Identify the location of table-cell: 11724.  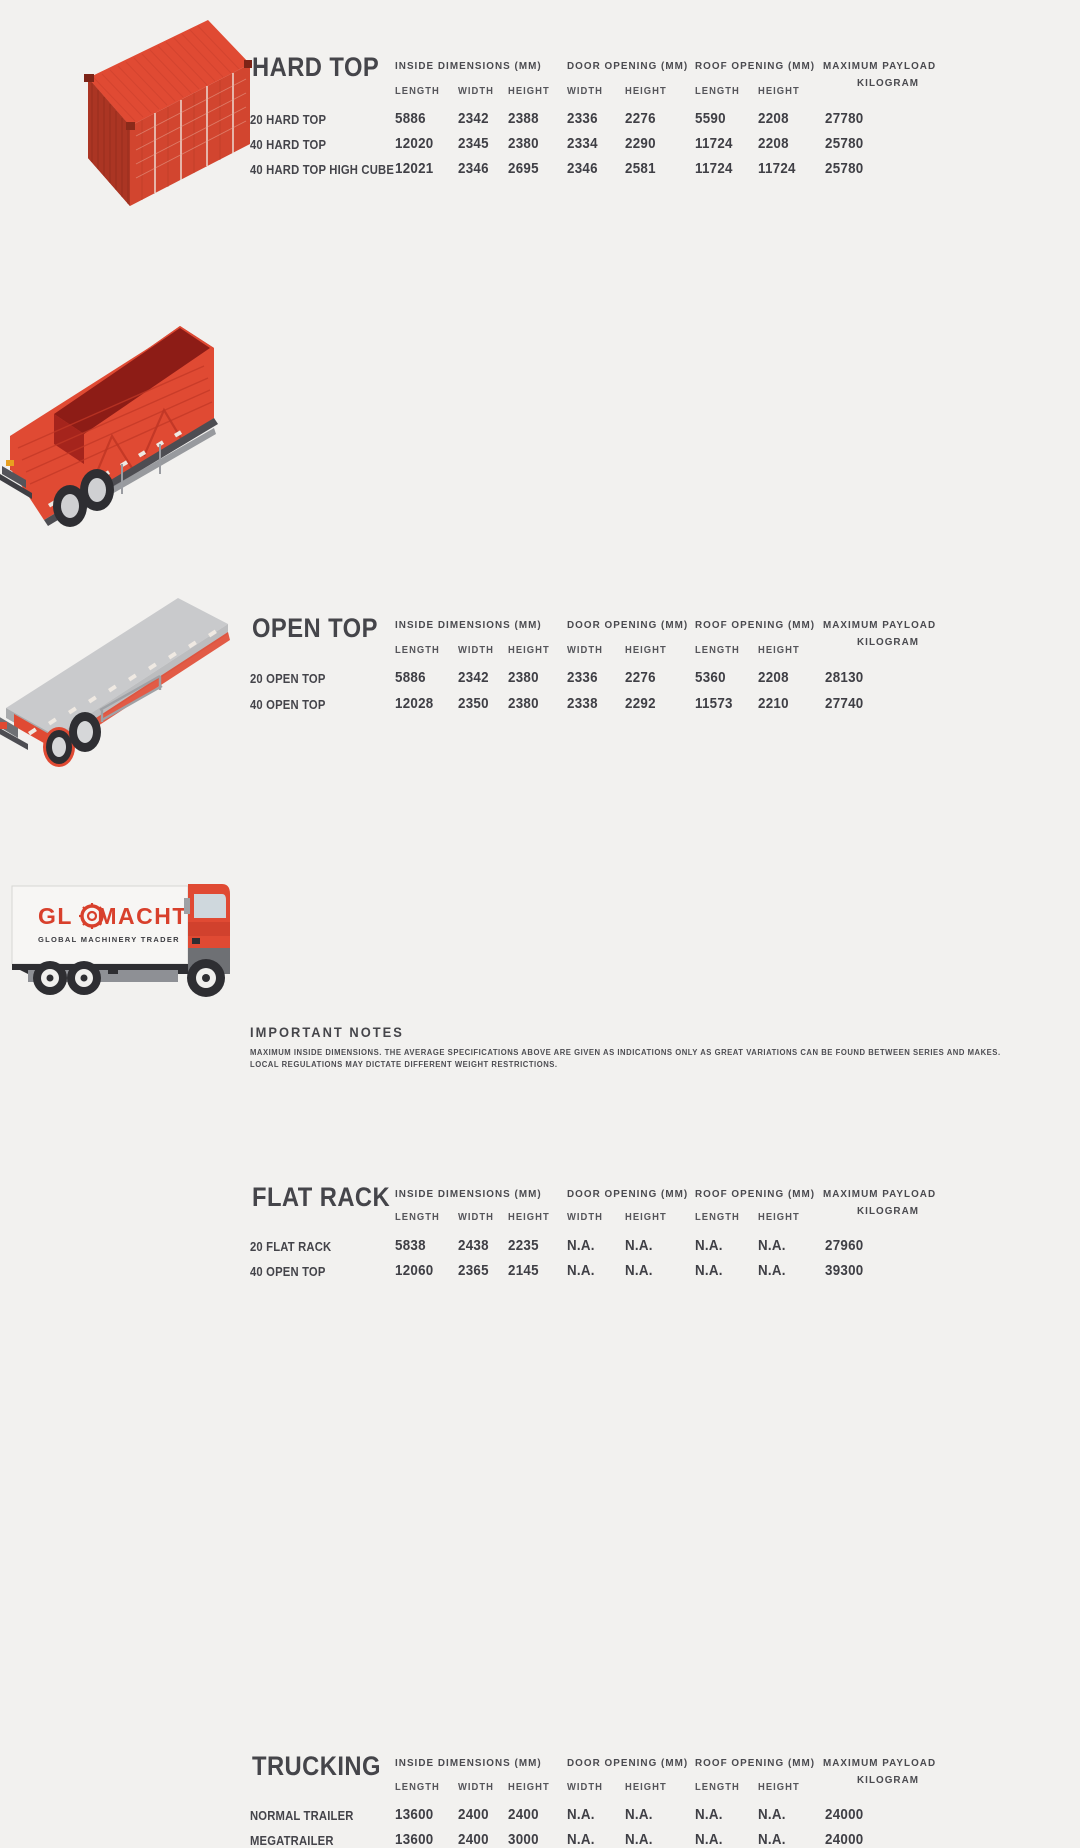
(777, 169).